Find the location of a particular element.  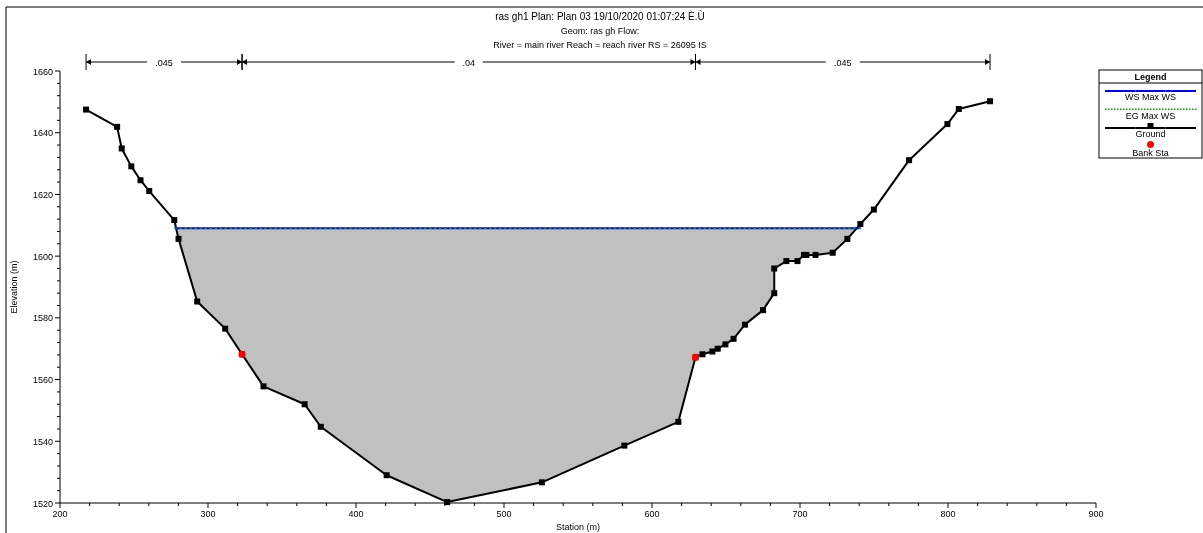

y-tick-label: 1520 is located at coordinates (42, 503).